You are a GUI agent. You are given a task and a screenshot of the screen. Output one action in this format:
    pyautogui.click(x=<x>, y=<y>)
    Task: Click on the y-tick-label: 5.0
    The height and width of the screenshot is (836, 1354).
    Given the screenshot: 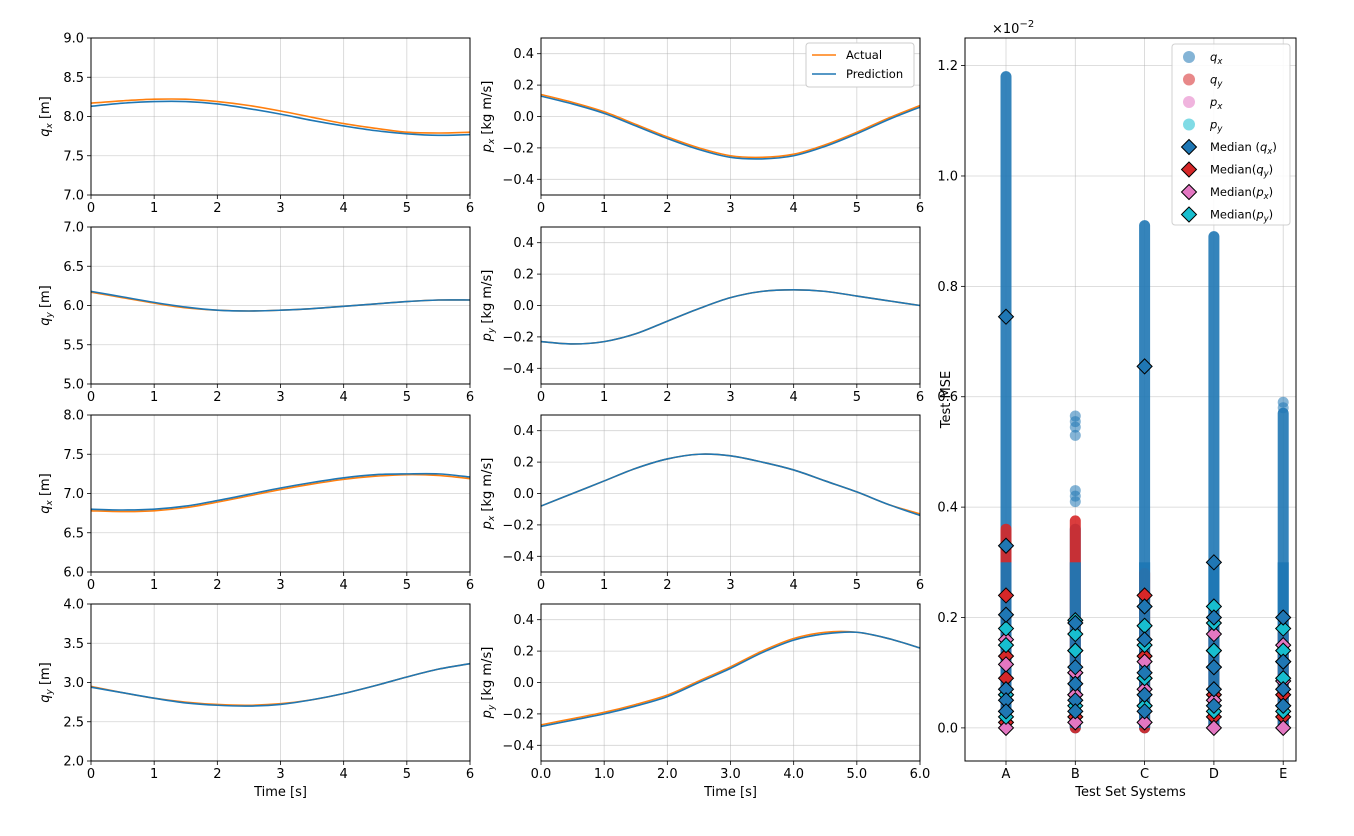 What is the action you would take?
    pyautogui.click(x=73, y=385)
    